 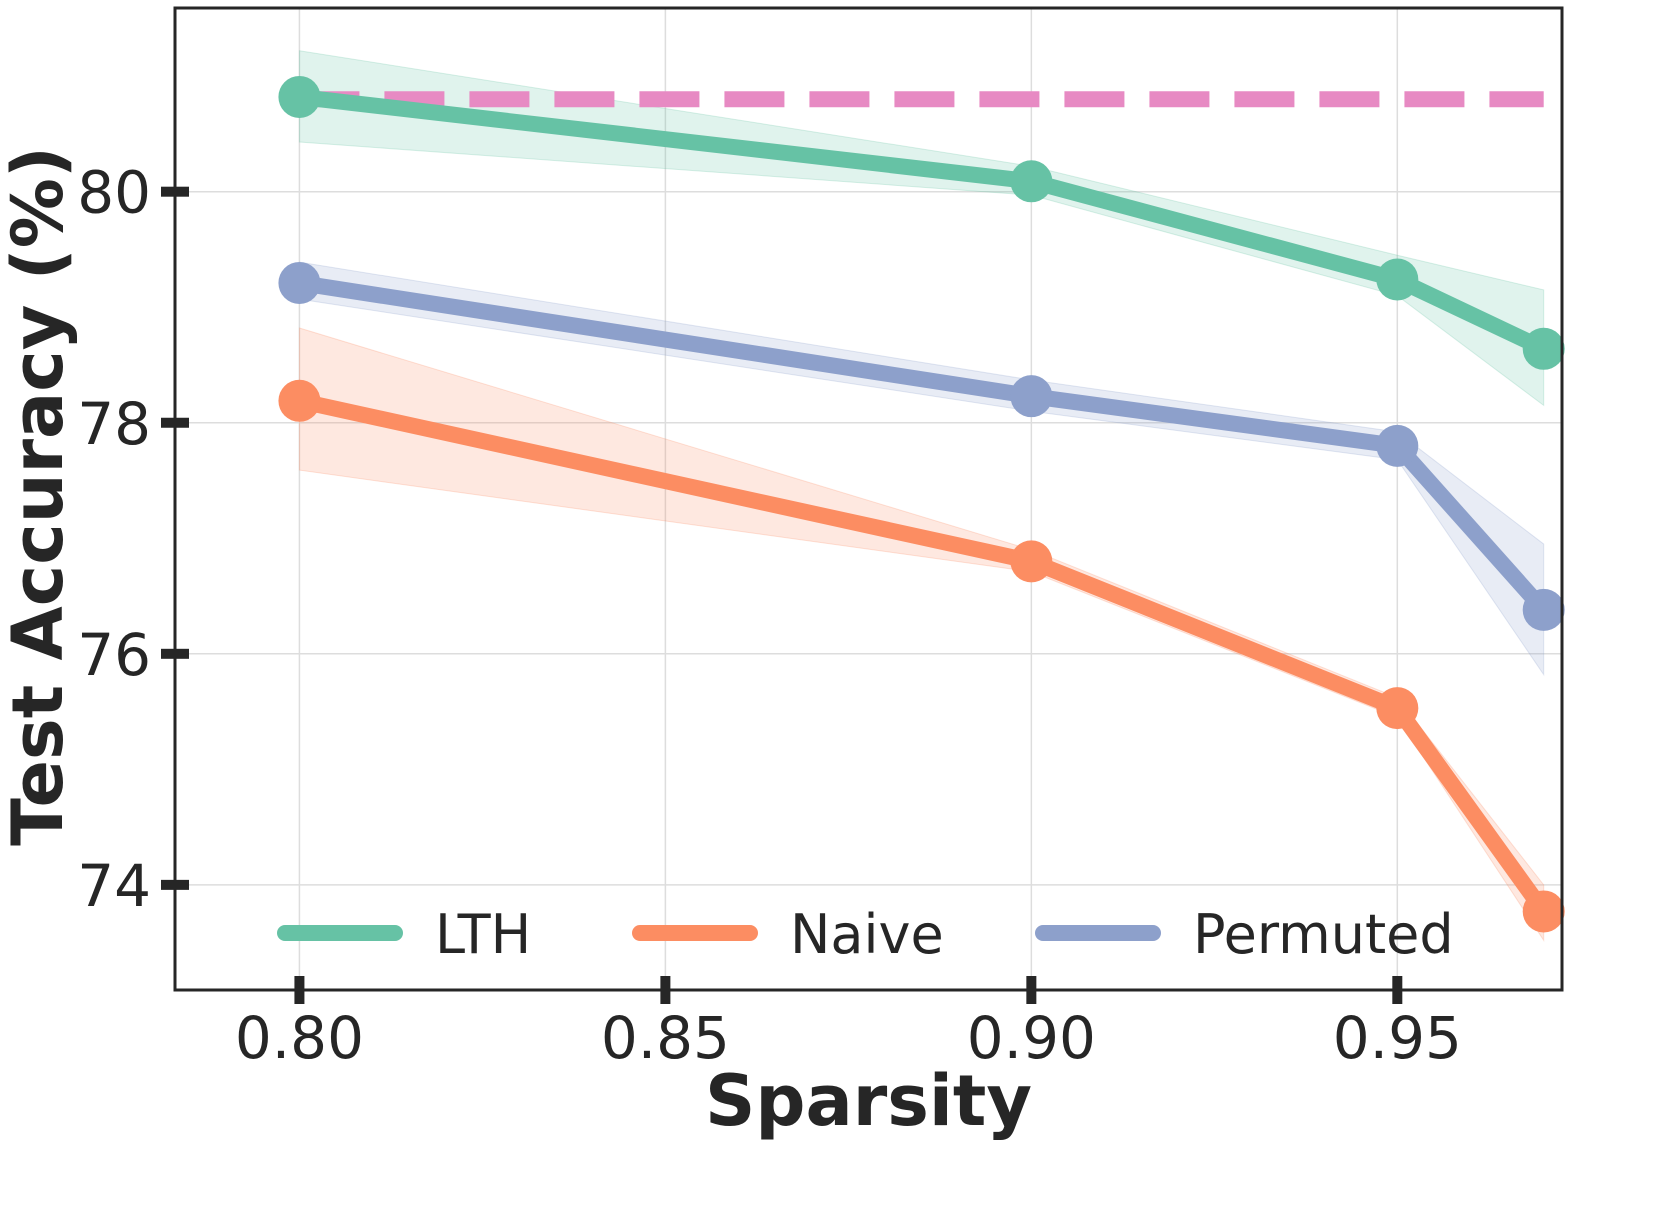 What do you see at coordinates (868, 1101) in the screenshot?
I see `x-axis-title: Sparsity` at bounding box center [868, 1101].